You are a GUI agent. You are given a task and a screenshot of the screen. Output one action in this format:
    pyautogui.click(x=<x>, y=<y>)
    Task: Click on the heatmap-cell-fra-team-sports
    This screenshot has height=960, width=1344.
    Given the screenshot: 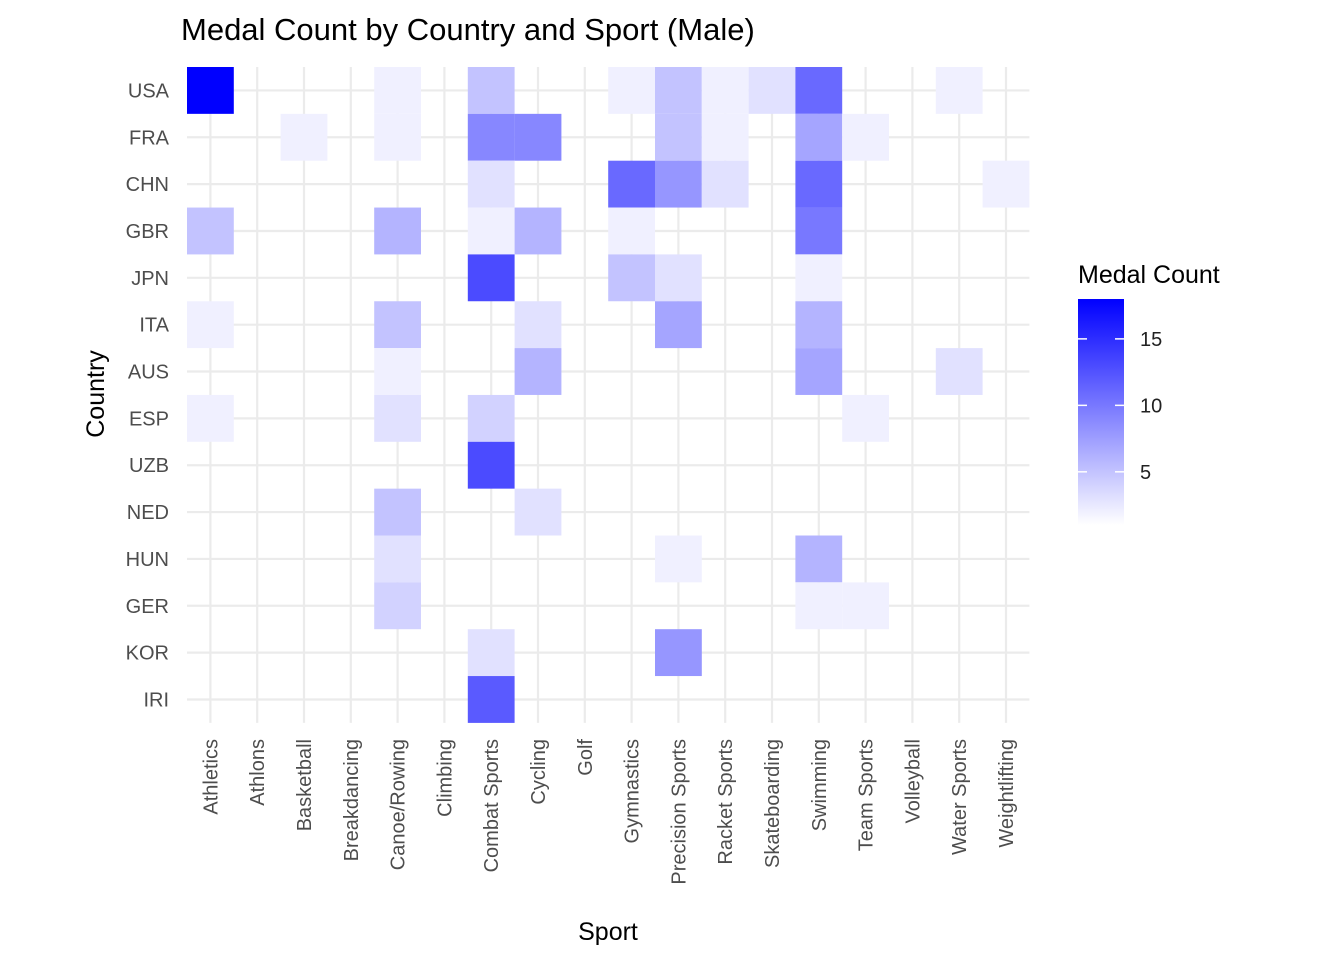 What is the action you would take?
    pyautogui.click(x=865, y=137)
    